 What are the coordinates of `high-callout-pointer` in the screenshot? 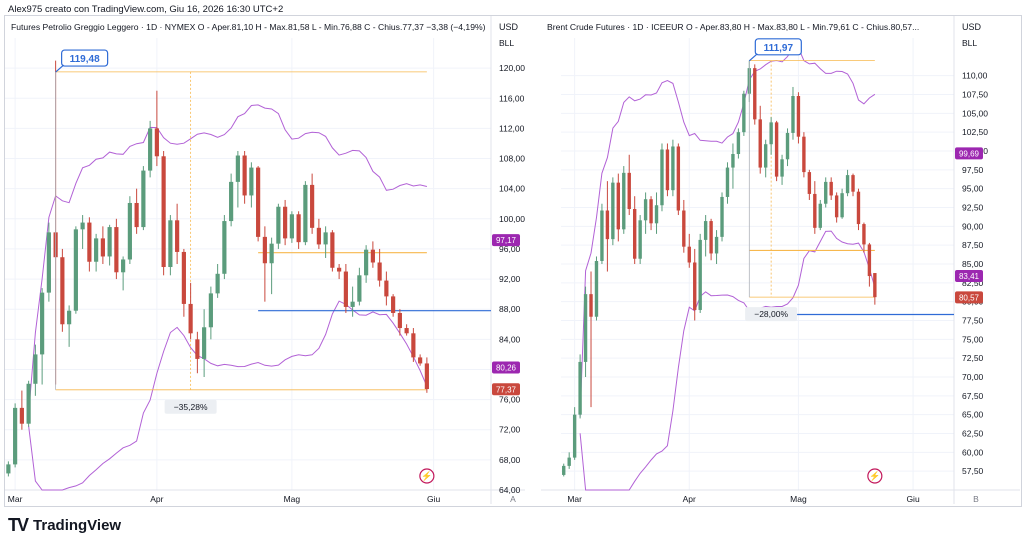 It's located at (753, 57).